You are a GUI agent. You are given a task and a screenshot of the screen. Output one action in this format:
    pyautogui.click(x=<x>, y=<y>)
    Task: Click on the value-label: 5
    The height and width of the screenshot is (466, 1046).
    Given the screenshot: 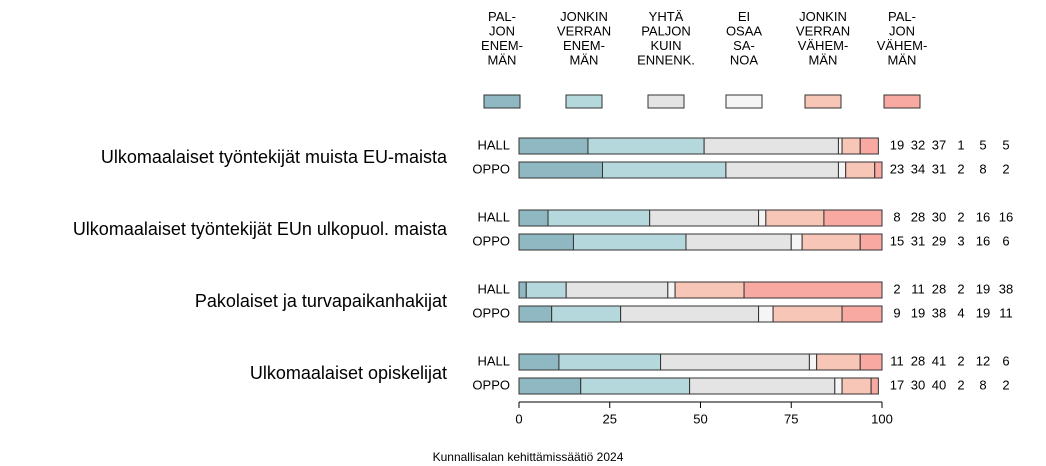 What is the action you would take?
    pyautogui.click(x=982, y=144)
    